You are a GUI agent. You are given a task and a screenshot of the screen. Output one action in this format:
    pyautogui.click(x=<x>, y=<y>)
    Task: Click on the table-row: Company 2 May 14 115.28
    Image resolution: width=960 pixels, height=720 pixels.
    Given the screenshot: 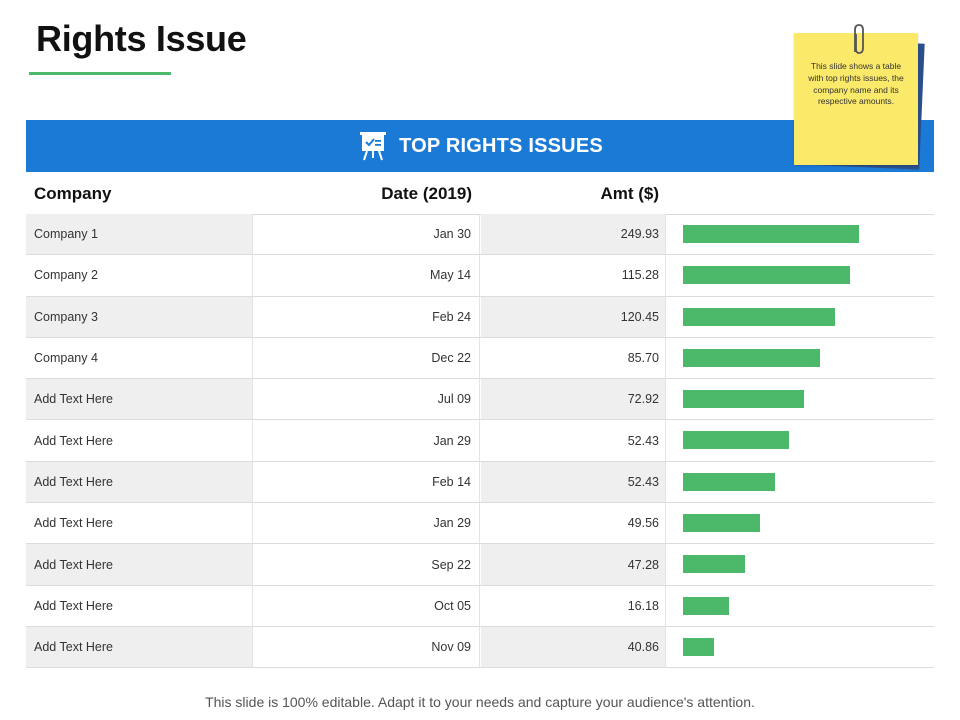 What is the action you would take?
    pyautogui.click(x=480, y=276)
    